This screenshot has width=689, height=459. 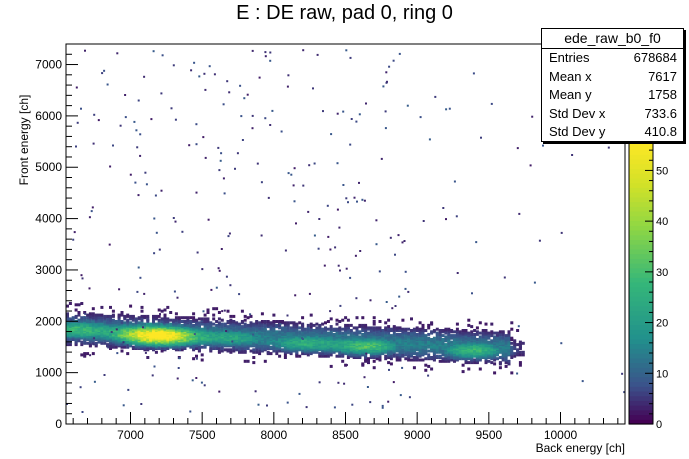 I want to click on stats-row: Mean y 1758, so click(x=612, y=95).